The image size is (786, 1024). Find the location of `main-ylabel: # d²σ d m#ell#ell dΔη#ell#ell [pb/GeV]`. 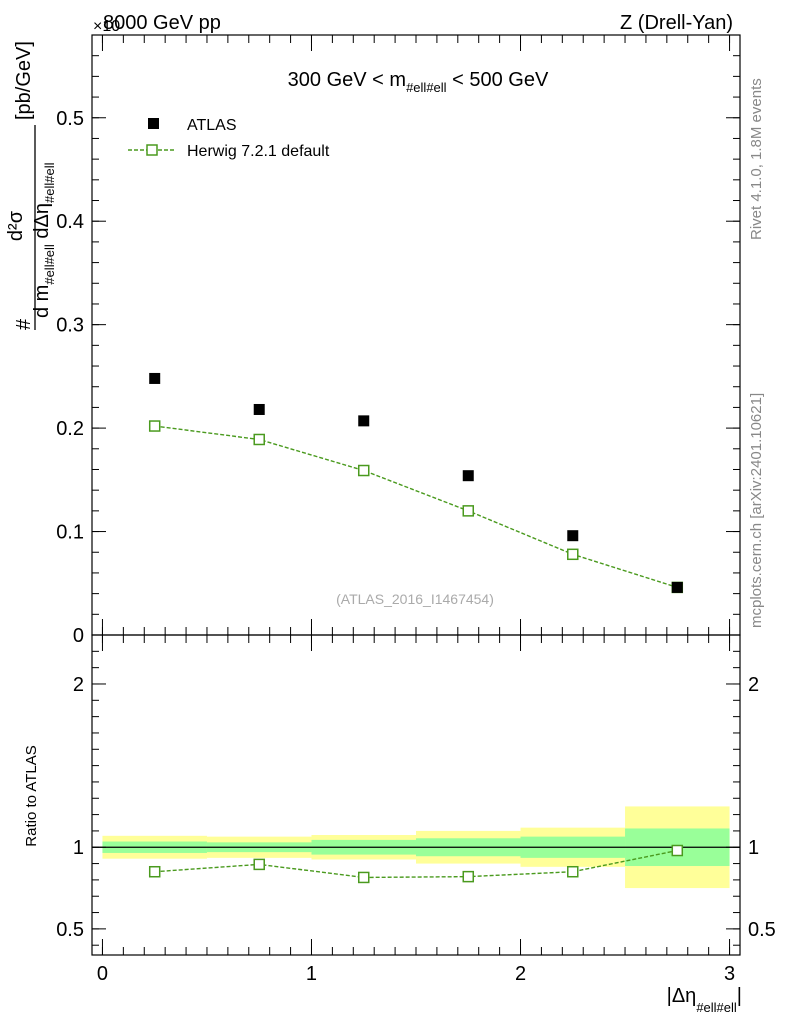

main-ylabel: # d²σ d m#ell#ell dΔη#ell#ell [pb/GeV] is located at coordinates (31, 185).